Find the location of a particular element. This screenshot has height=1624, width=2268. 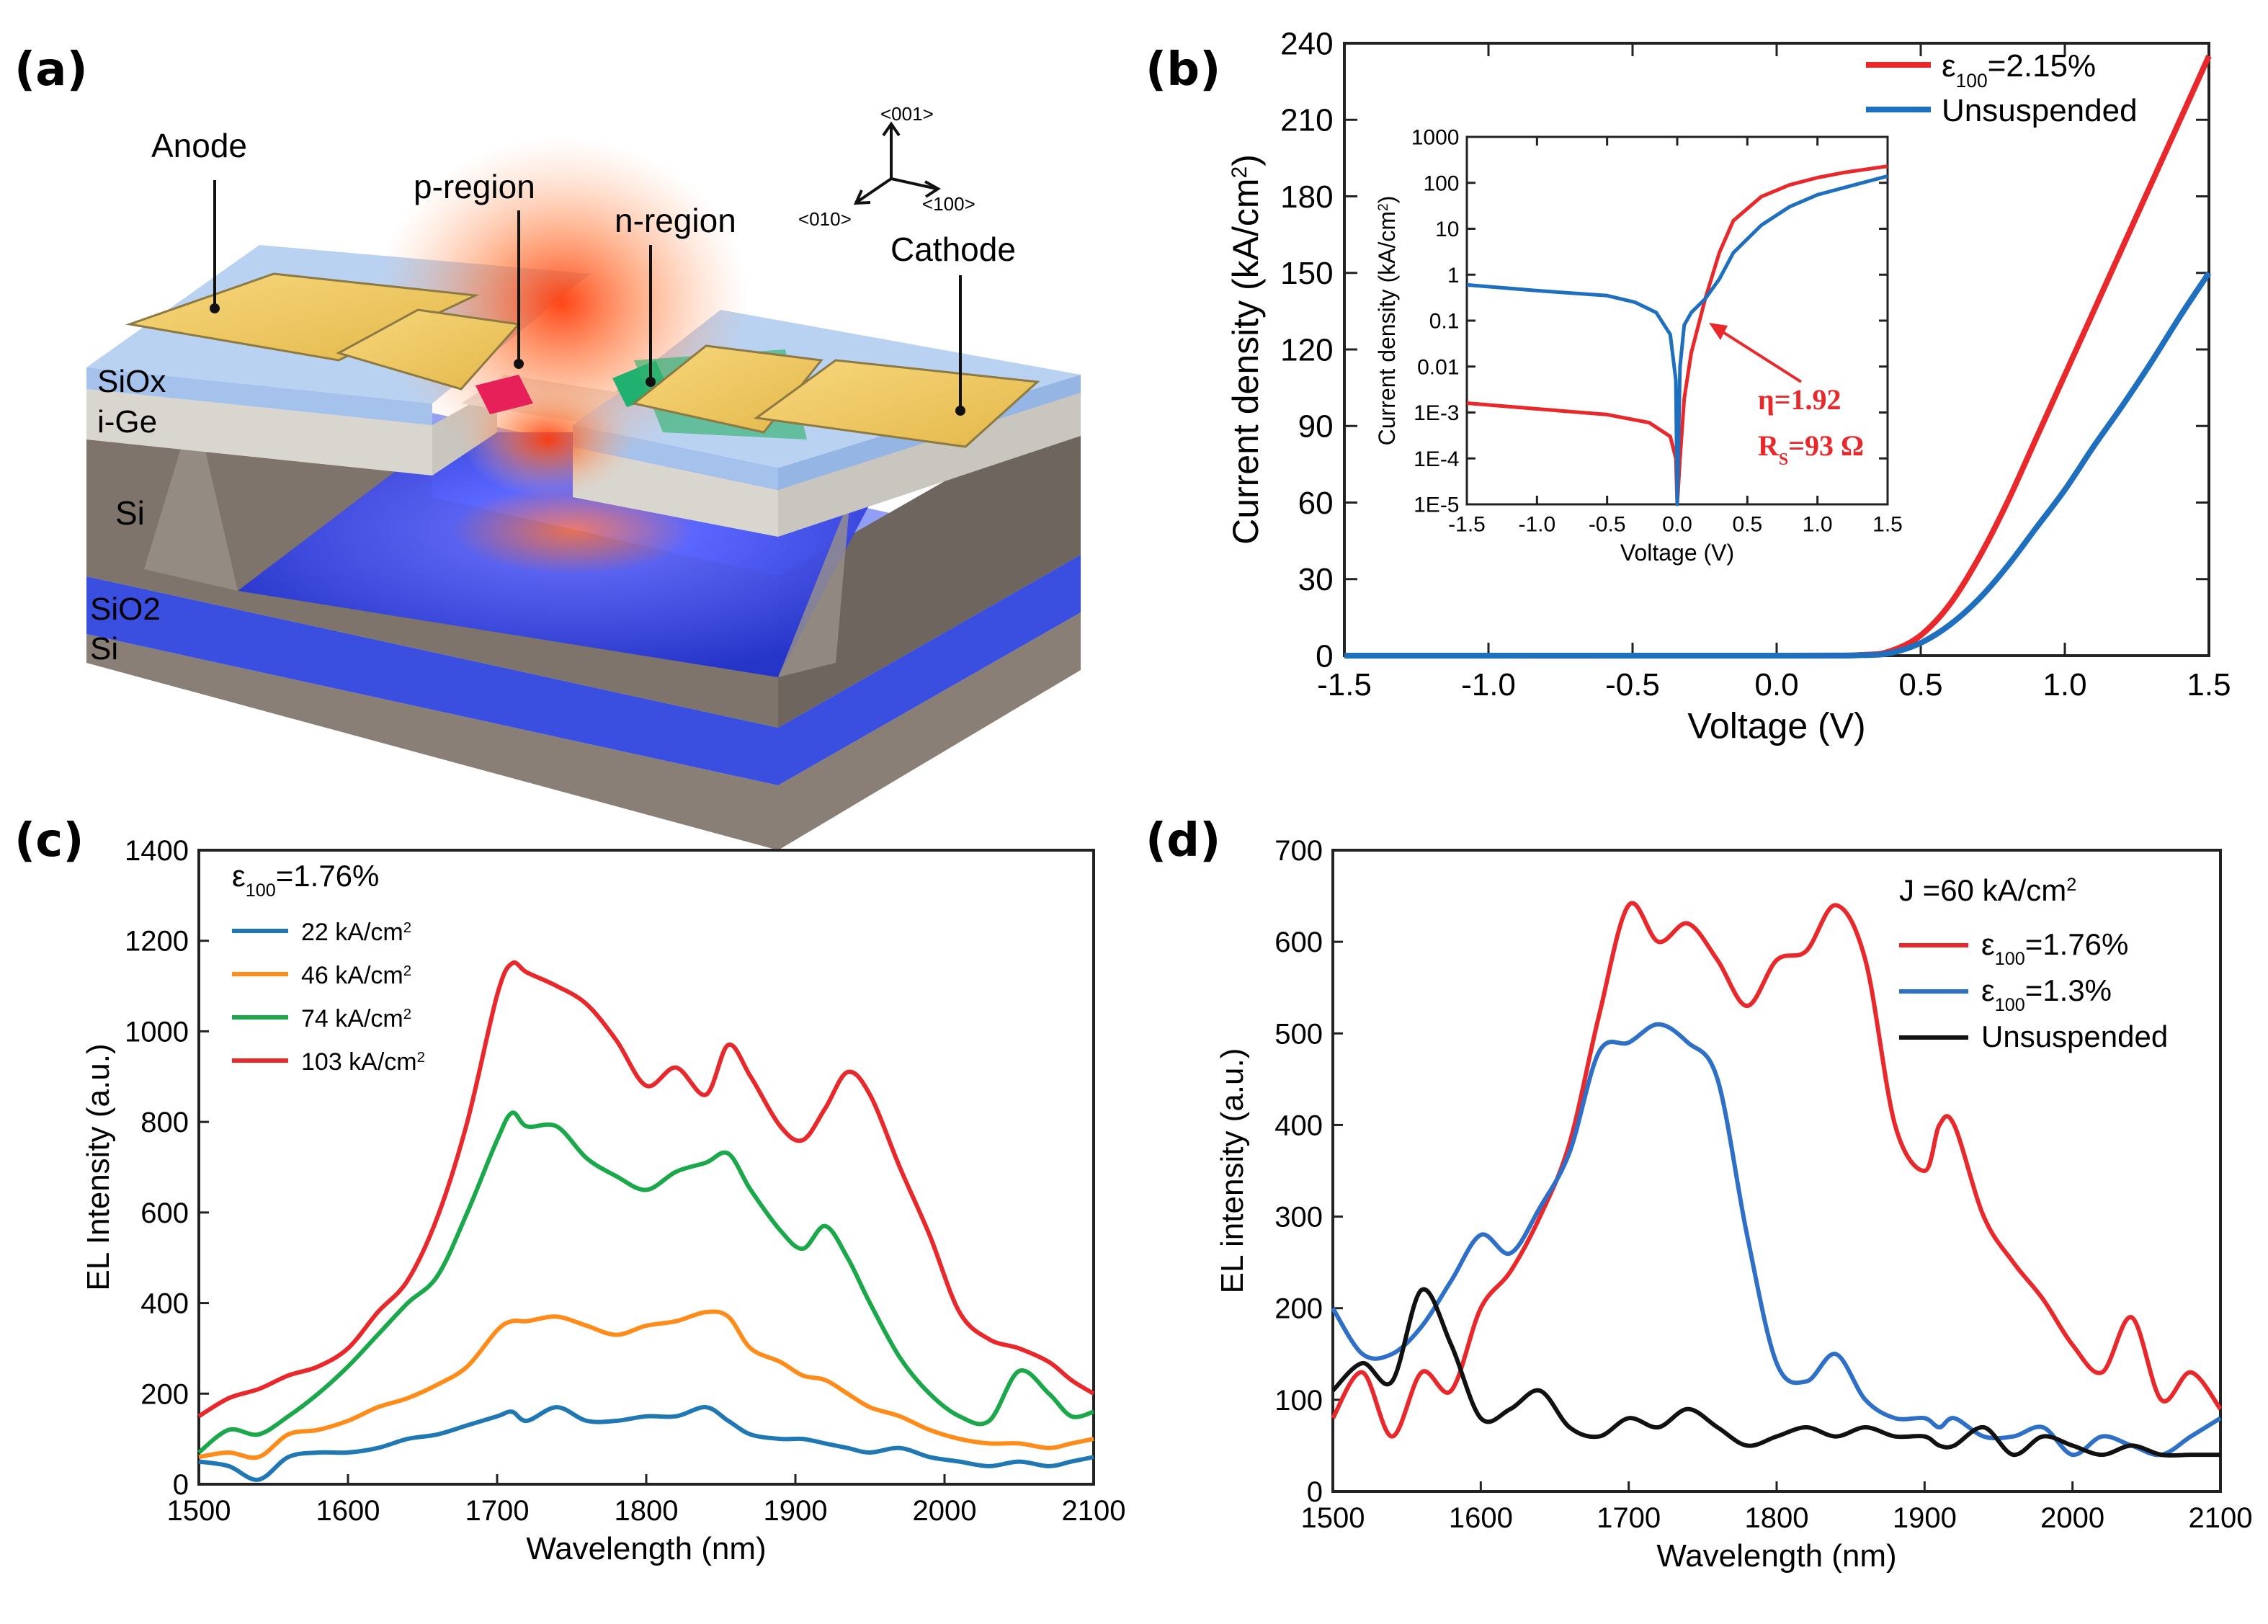

axis-001-label: <001> is located at coordinates (907, 114).